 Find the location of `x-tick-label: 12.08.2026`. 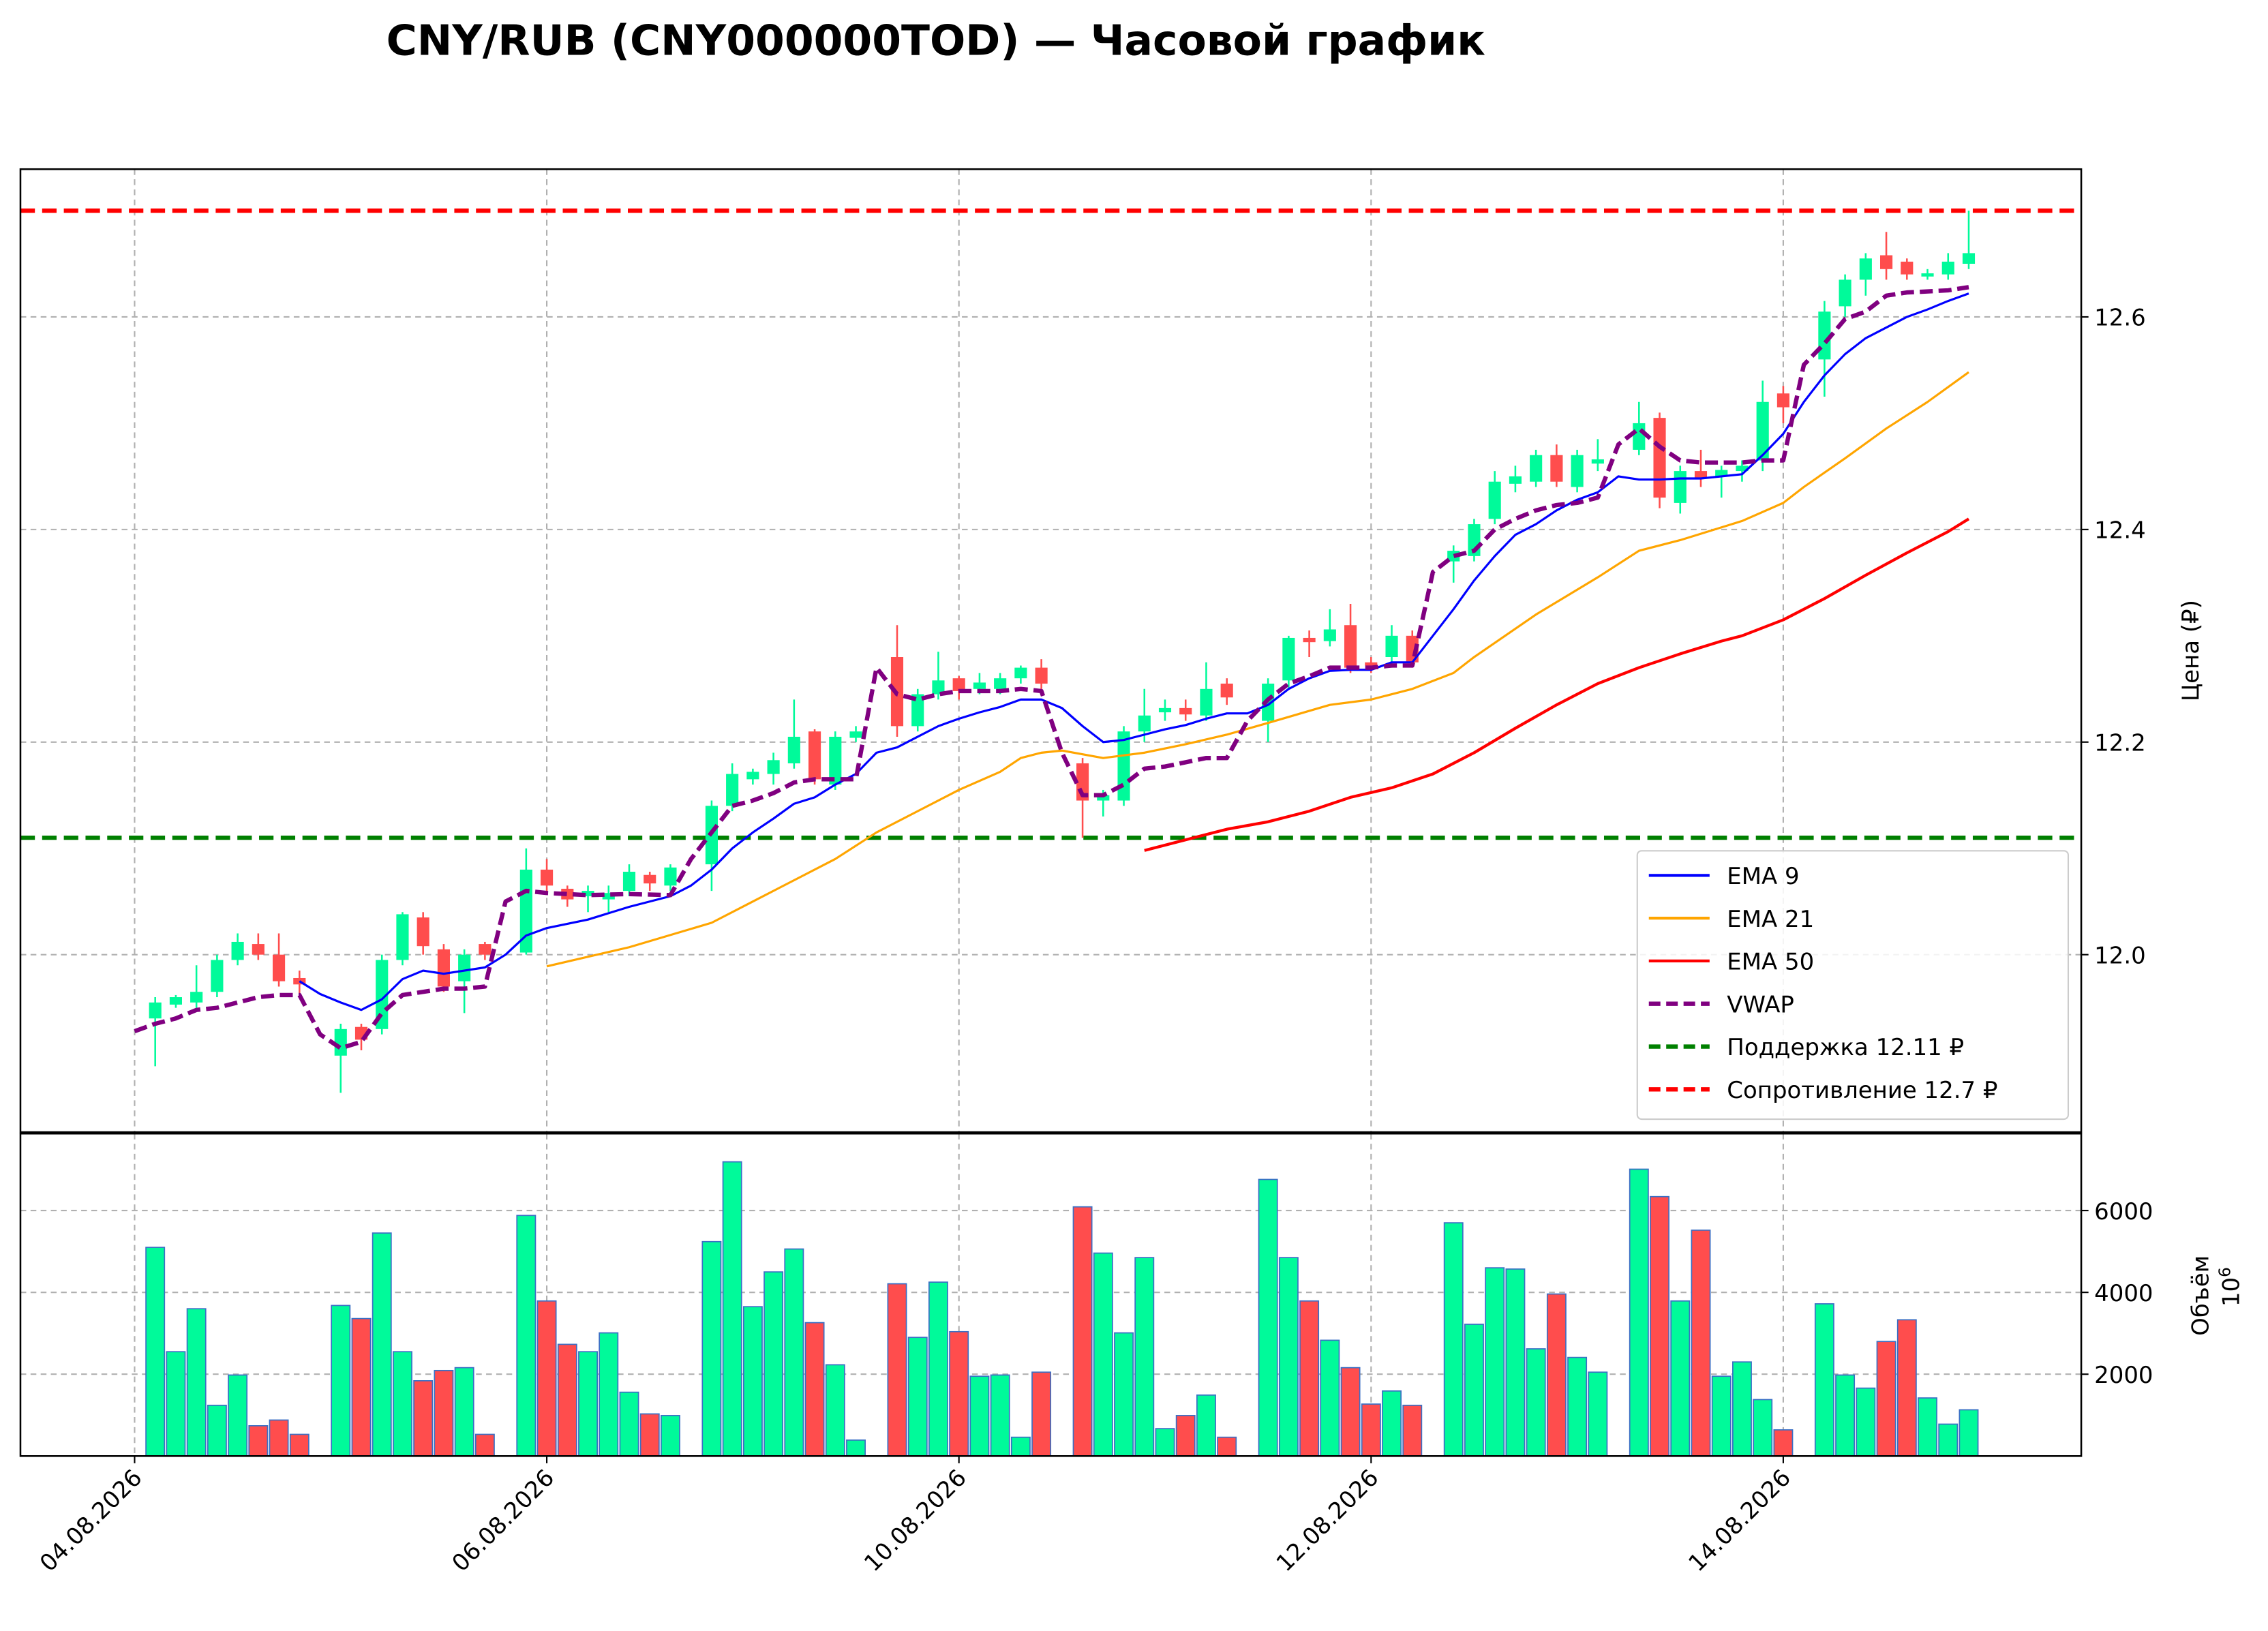

x-tick-label: 12.08.2026 is located at coordinates (1328, 1520).